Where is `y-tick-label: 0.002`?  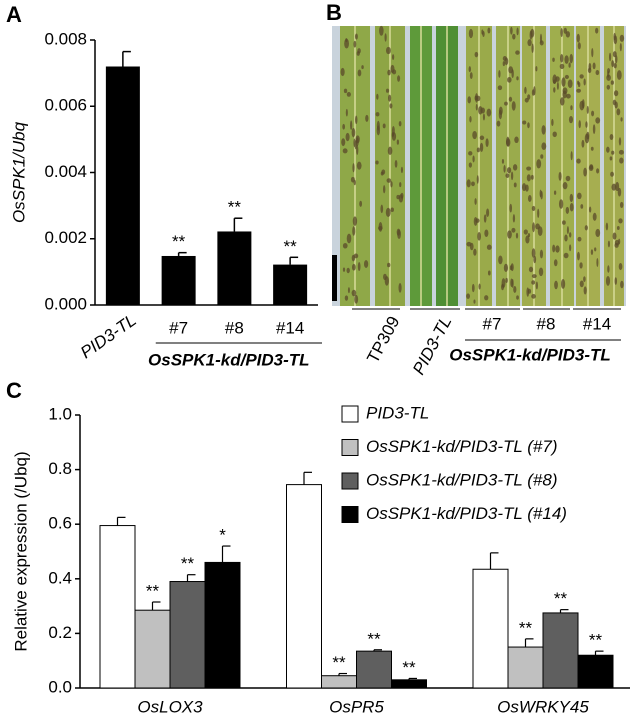
y-tick-label: 0.002 is located at coordinates (65, 237).